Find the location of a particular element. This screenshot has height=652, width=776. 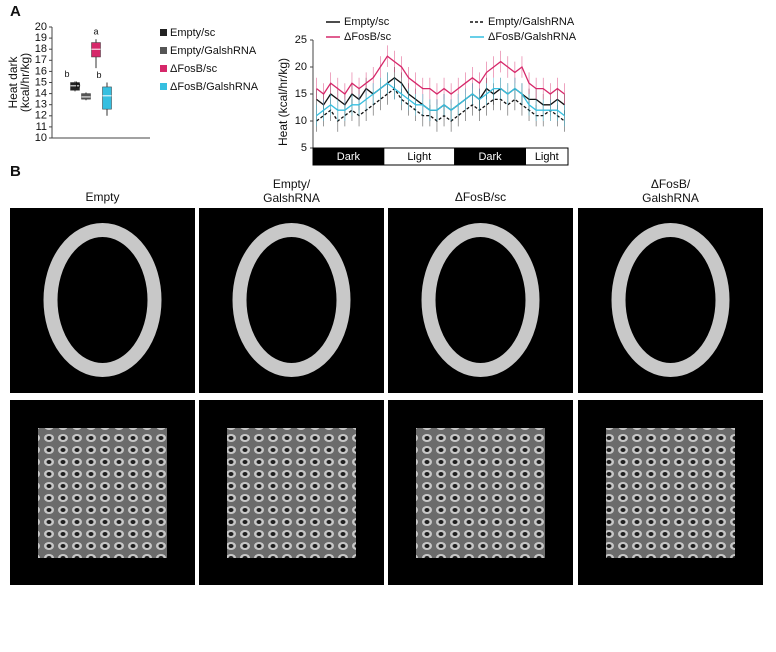

y-tick-label: 17 is located at coordinates (41, 60).